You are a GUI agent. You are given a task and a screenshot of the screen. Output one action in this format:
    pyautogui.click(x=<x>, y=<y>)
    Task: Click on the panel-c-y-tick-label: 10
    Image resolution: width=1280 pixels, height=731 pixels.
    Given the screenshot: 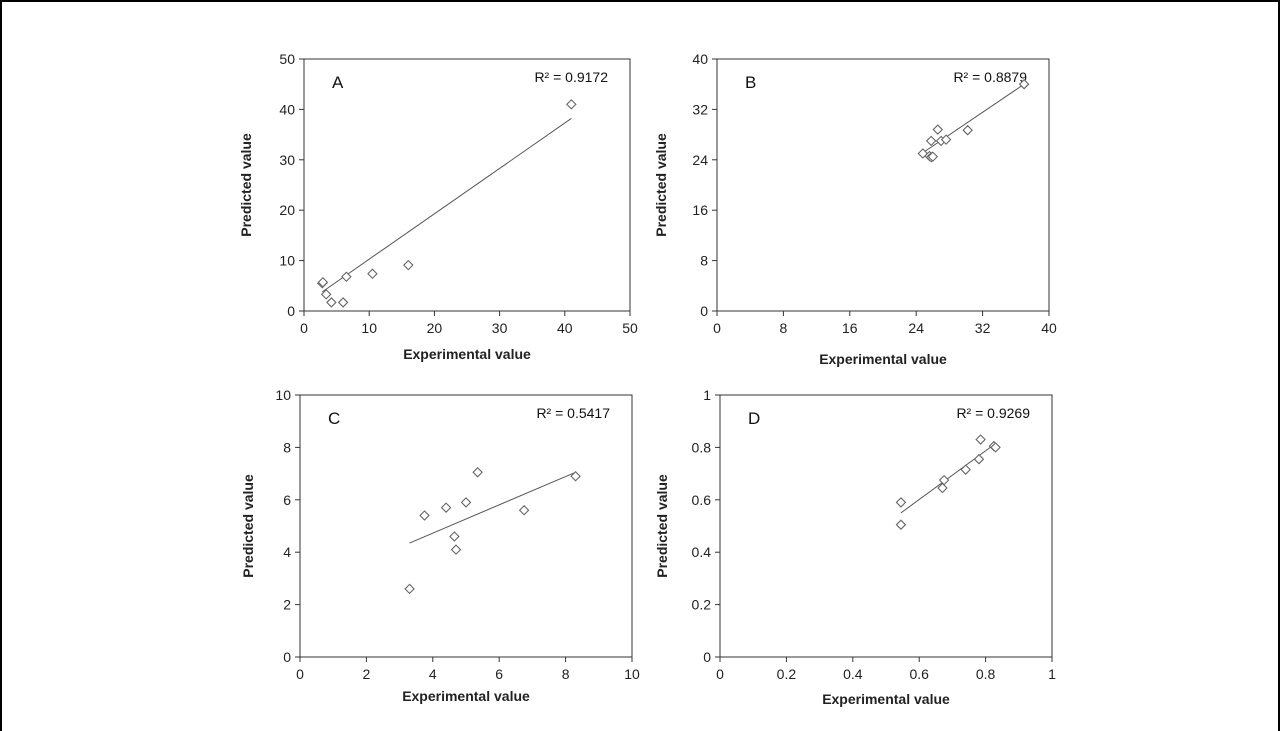 What is the action you would take?
    pyautogui.click(x=283, y=395)
    